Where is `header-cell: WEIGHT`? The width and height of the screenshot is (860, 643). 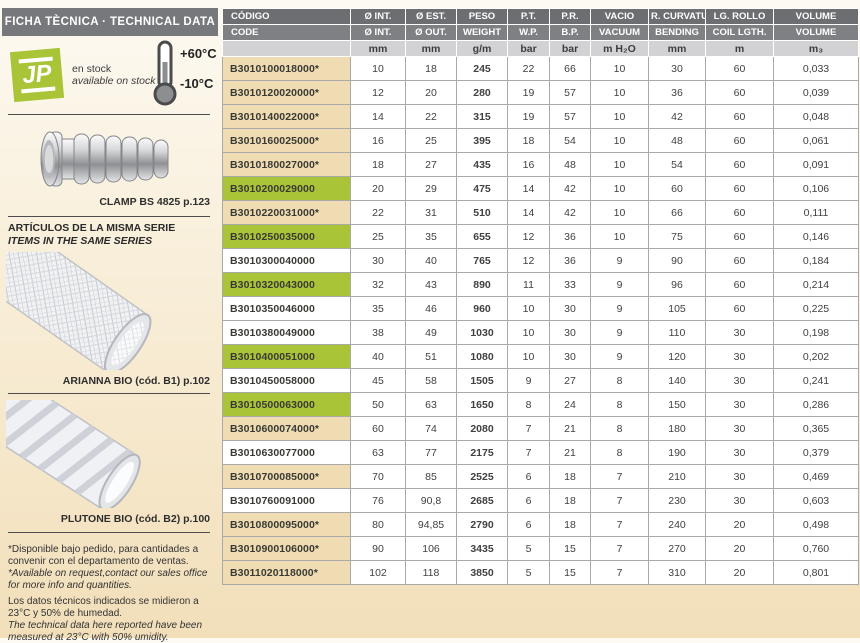 header-cell: WEIGHT is located at coordinates (482, 32).